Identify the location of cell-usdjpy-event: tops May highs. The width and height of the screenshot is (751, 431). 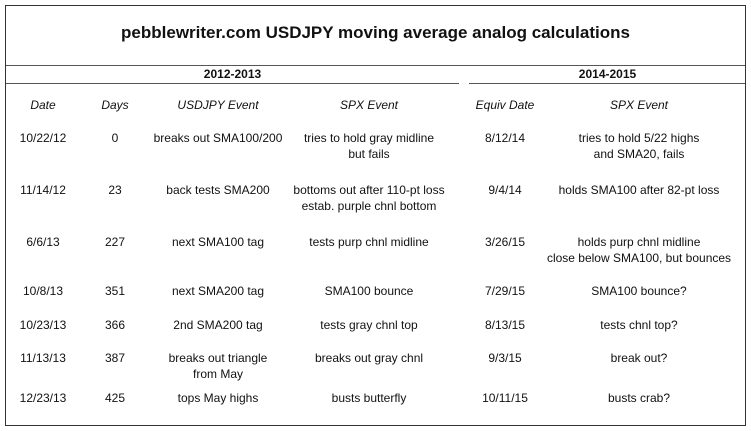
(218, 398).